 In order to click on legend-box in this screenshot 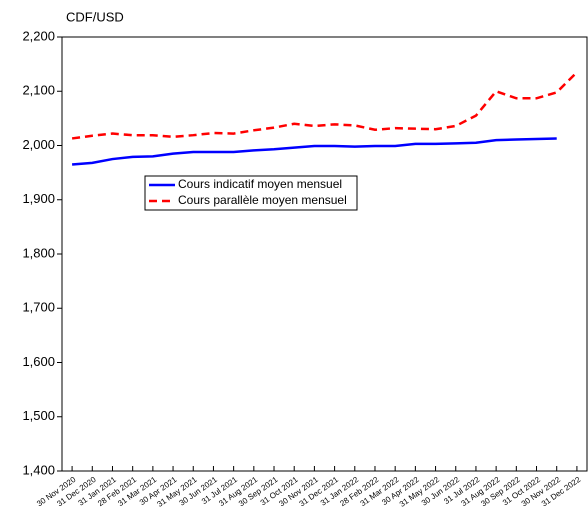, I will do `click(251, 193)`.